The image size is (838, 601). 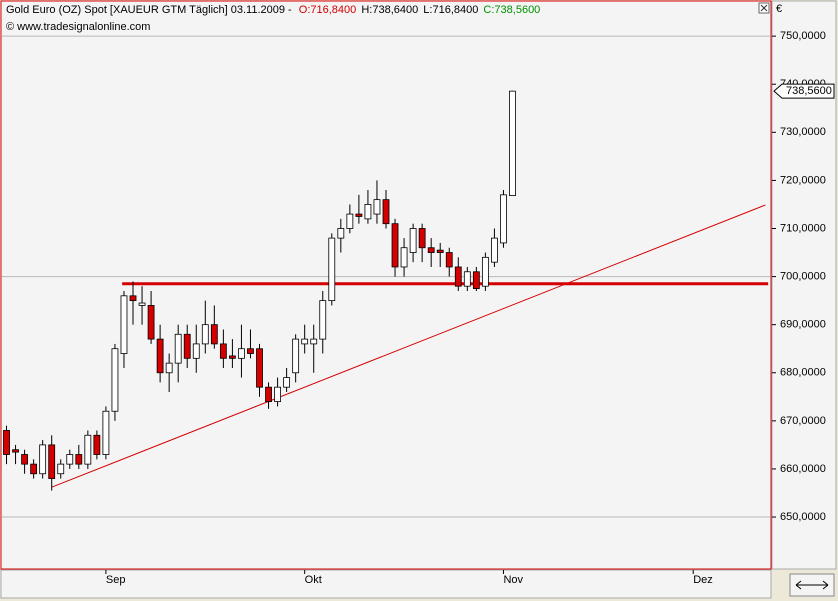 What do you see at coordinates (703, 580) in the screenshot?
I see `x-tick-label: Dez` at bounding box center [703, 580].